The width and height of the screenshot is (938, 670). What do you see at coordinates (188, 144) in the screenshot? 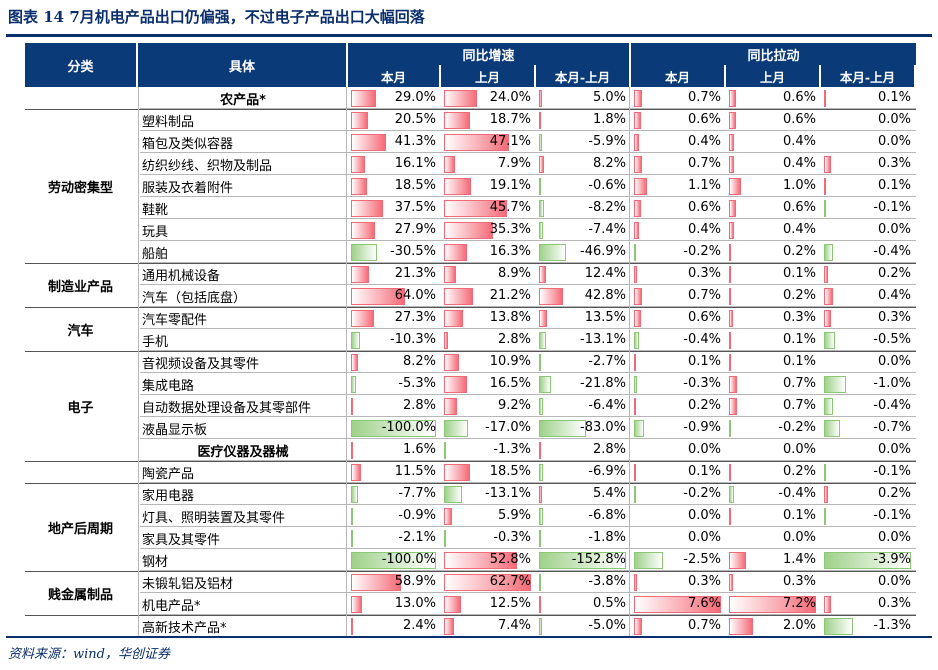
I see `item-label: 箱包及类似容器` at bounding box center [188, 144].